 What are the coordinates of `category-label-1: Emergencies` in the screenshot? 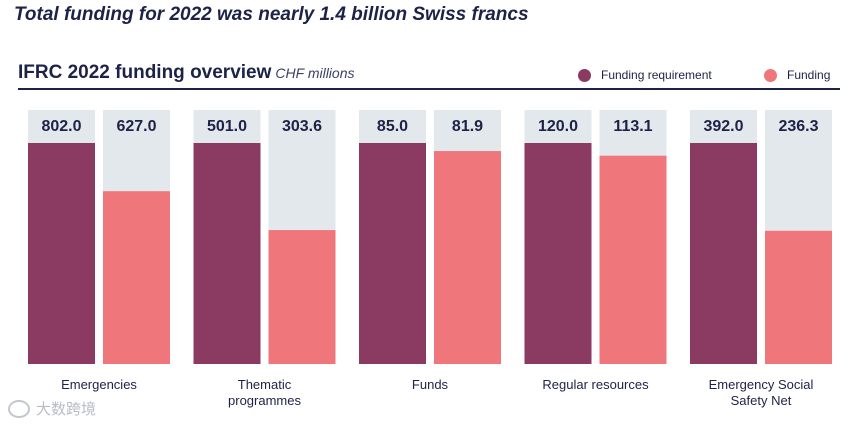 It's located at (99, 384).